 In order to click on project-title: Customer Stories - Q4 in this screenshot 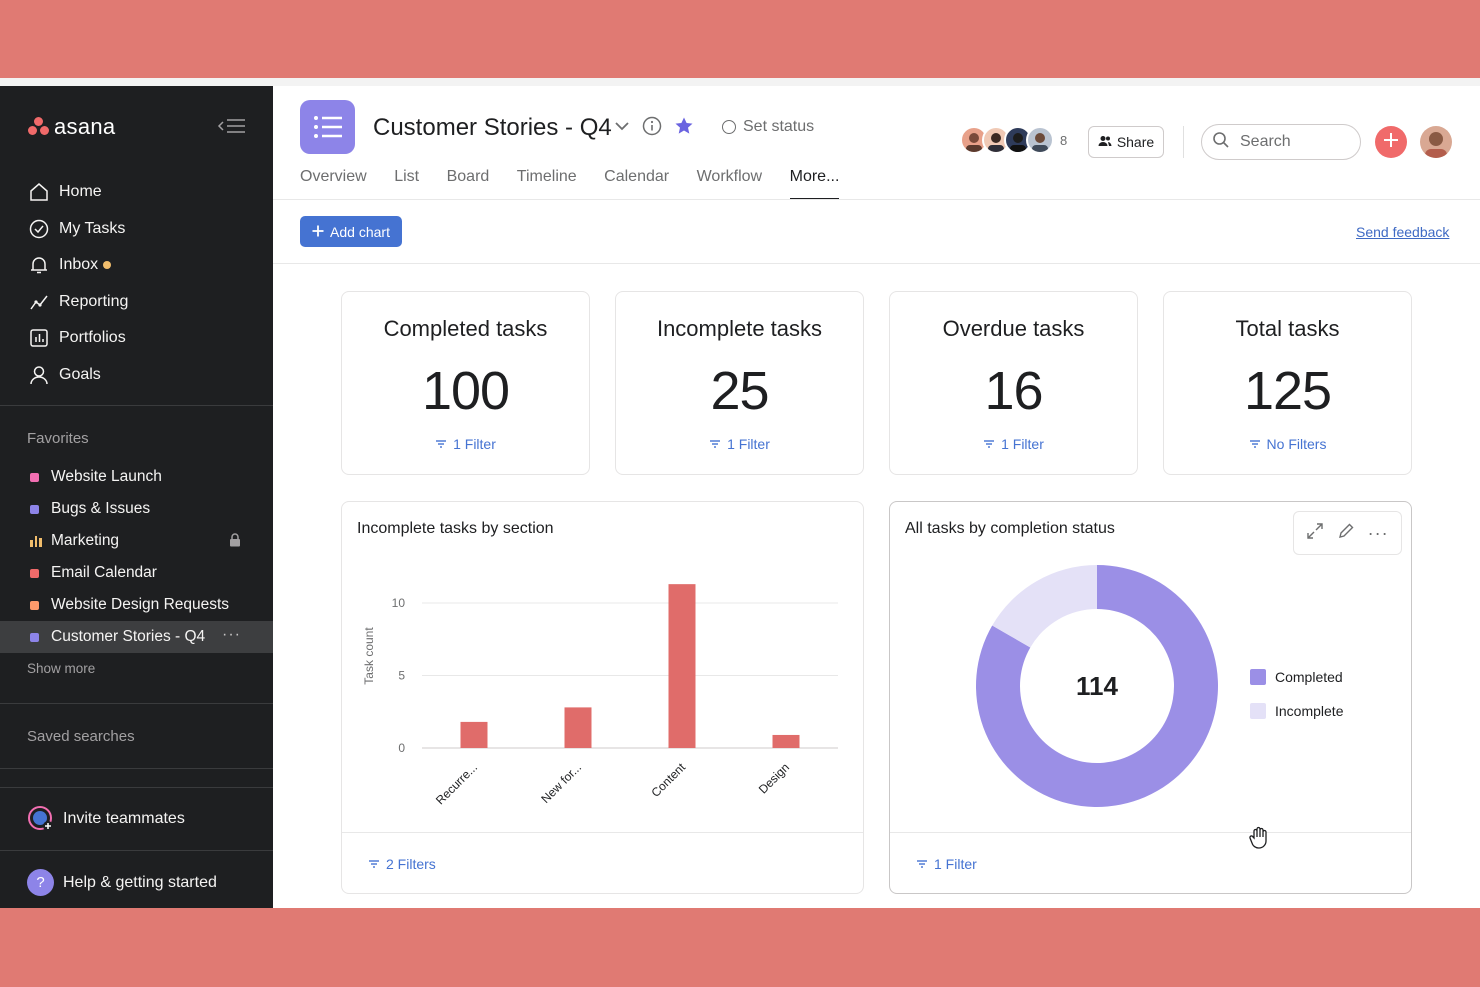, I will do `click(492, 127)`.